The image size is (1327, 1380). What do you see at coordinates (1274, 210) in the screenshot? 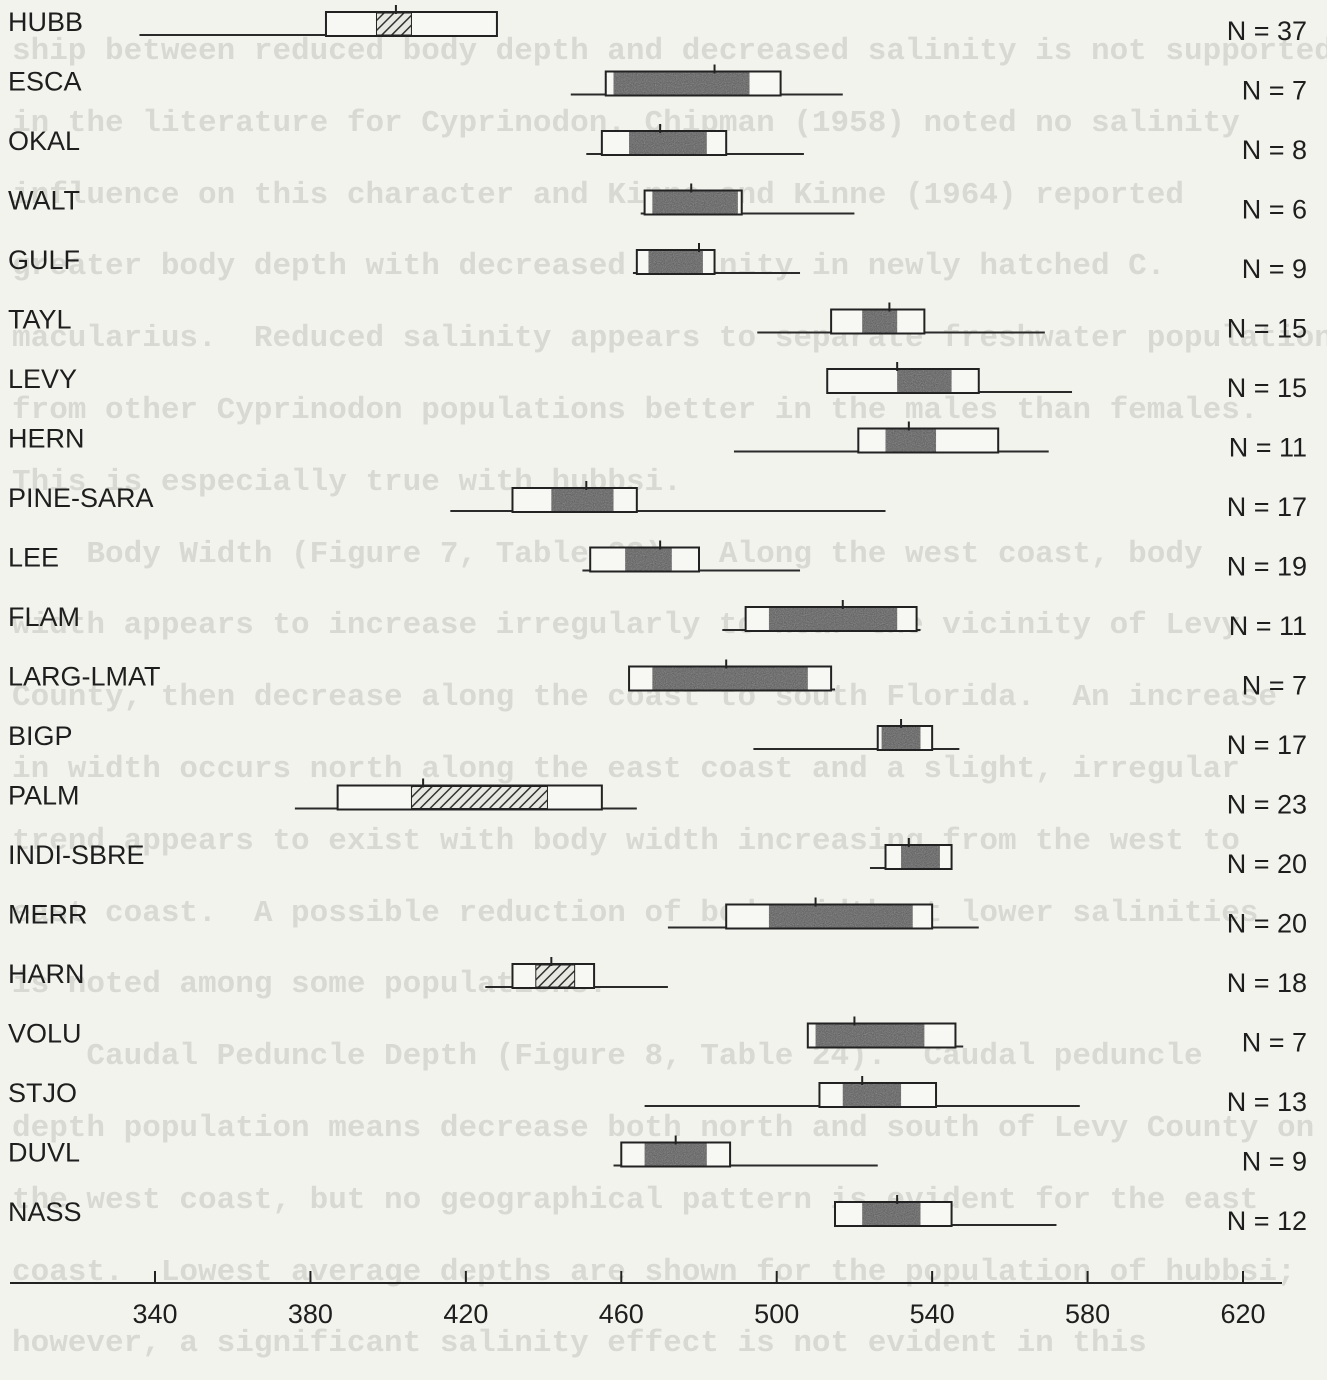
I see `sample-size-label: N = 6` at bounding box center [1274, 210].